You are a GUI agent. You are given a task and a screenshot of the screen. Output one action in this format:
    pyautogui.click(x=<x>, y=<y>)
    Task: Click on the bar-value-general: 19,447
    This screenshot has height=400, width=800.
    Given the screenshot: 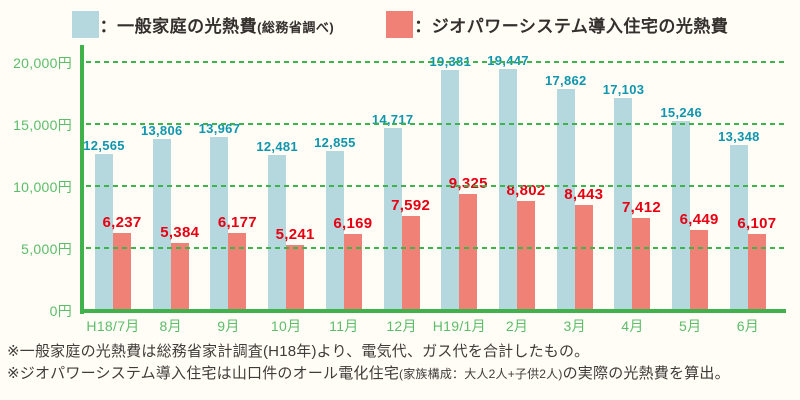 What is the action you would take?
    pyautogui.click(x=508, y=60)
    